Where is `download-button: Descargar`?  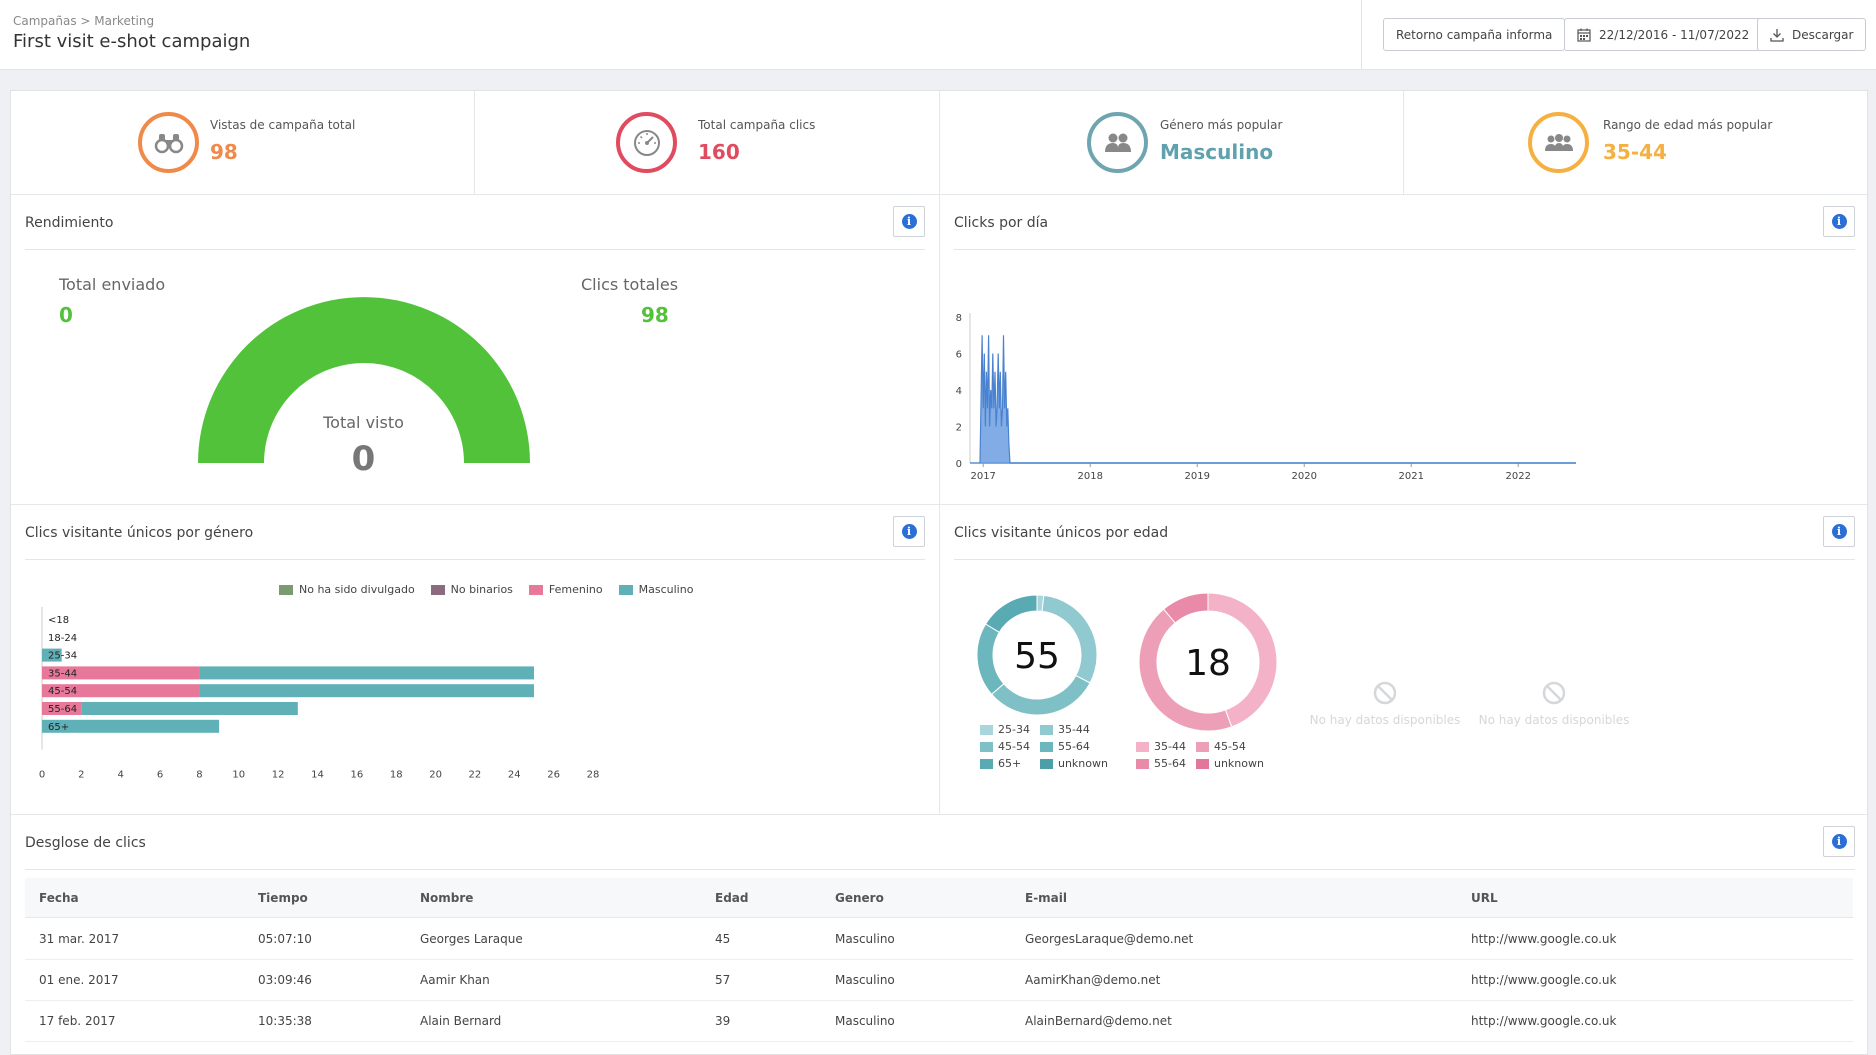 download-button: Descargar is located at coordinates (1812, 34).